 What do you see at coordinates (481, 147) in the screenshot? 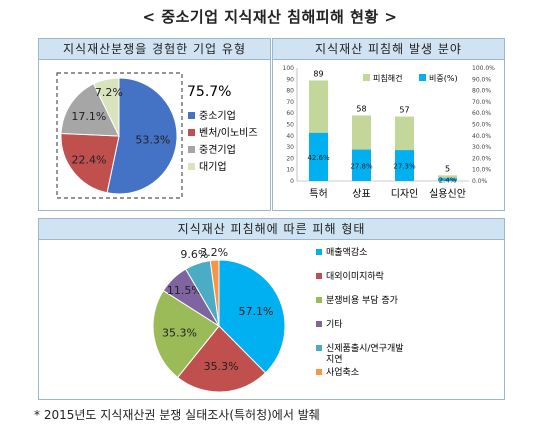
I see `right-y-tick-label: 30.0%` at bounding box center [481, 147].